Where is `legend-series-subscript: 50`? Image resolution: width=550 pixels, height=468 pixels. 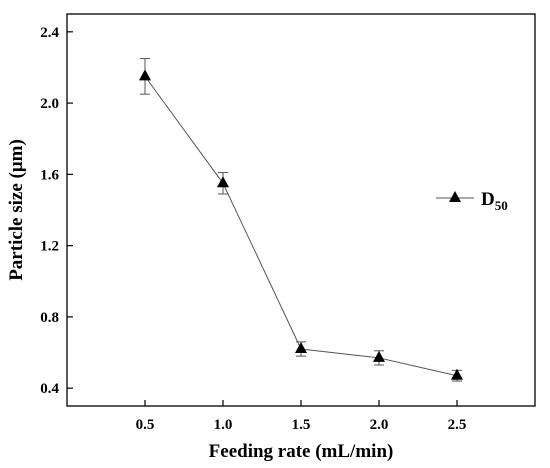 legend-series-subscript: 50 is located at coordinates (501, 205).